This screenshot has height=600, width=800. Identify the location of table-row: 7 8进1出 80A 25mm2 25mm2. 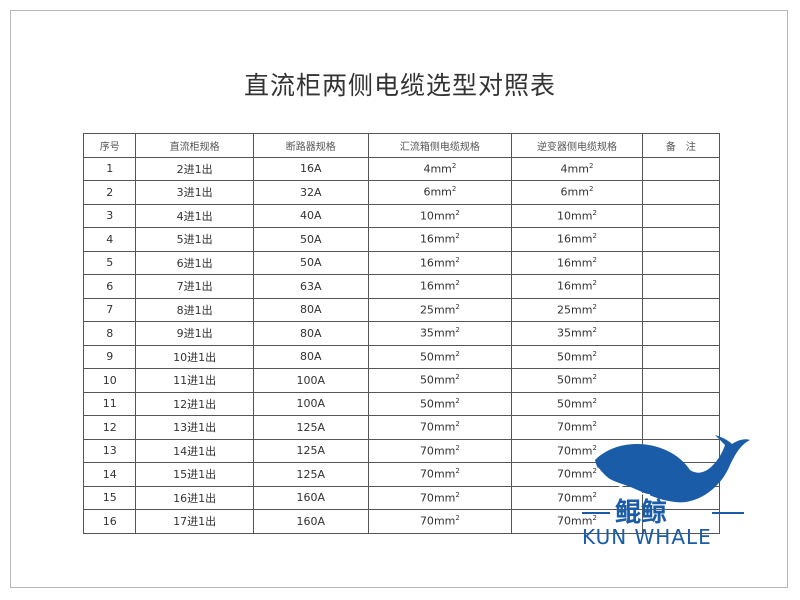
(401, 309).